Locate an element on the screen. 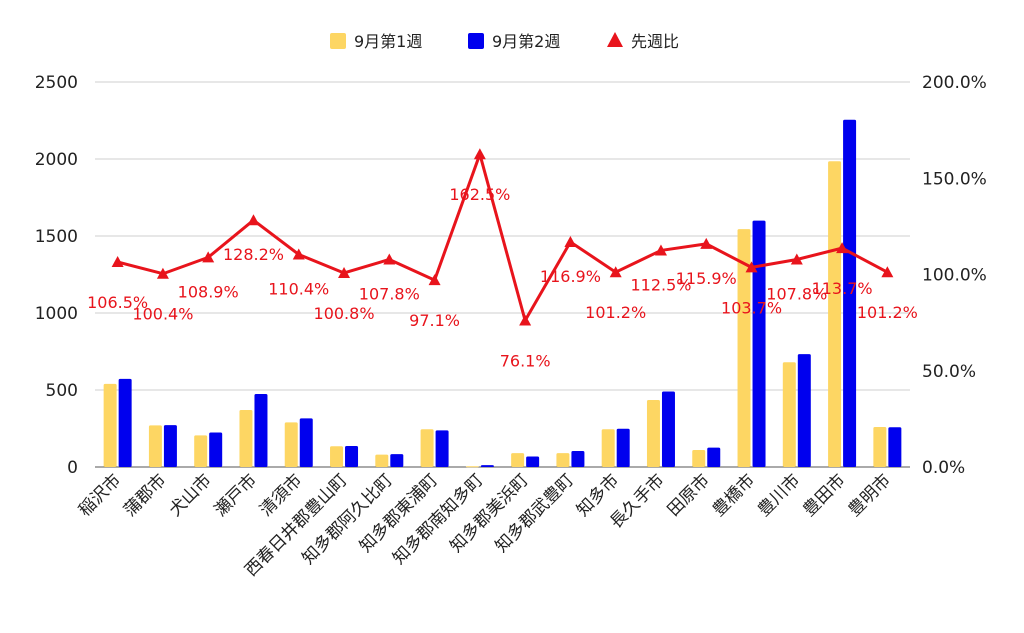 The height and width of the screenshot is (633, 1024). legend-label: 先週比 is located at coordinates (655, 41).